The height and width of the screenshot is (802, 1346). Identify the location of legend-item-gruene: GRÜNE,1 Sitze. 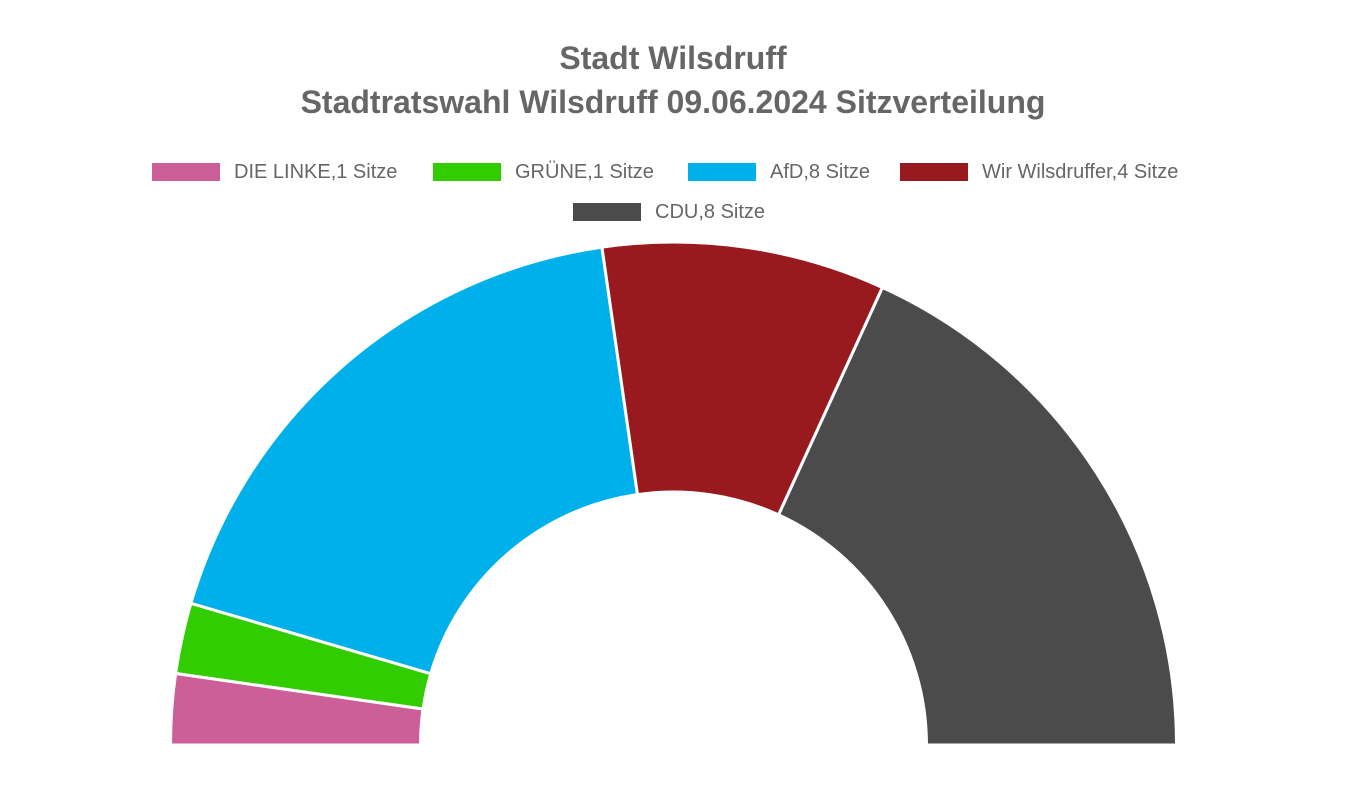
(543, 172).